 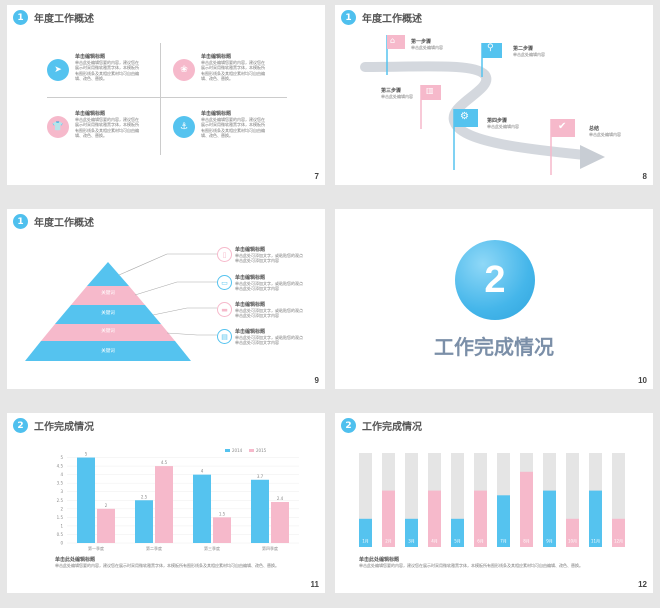 I want to click on y-tick-label: 0, so click(x=61, y=543).